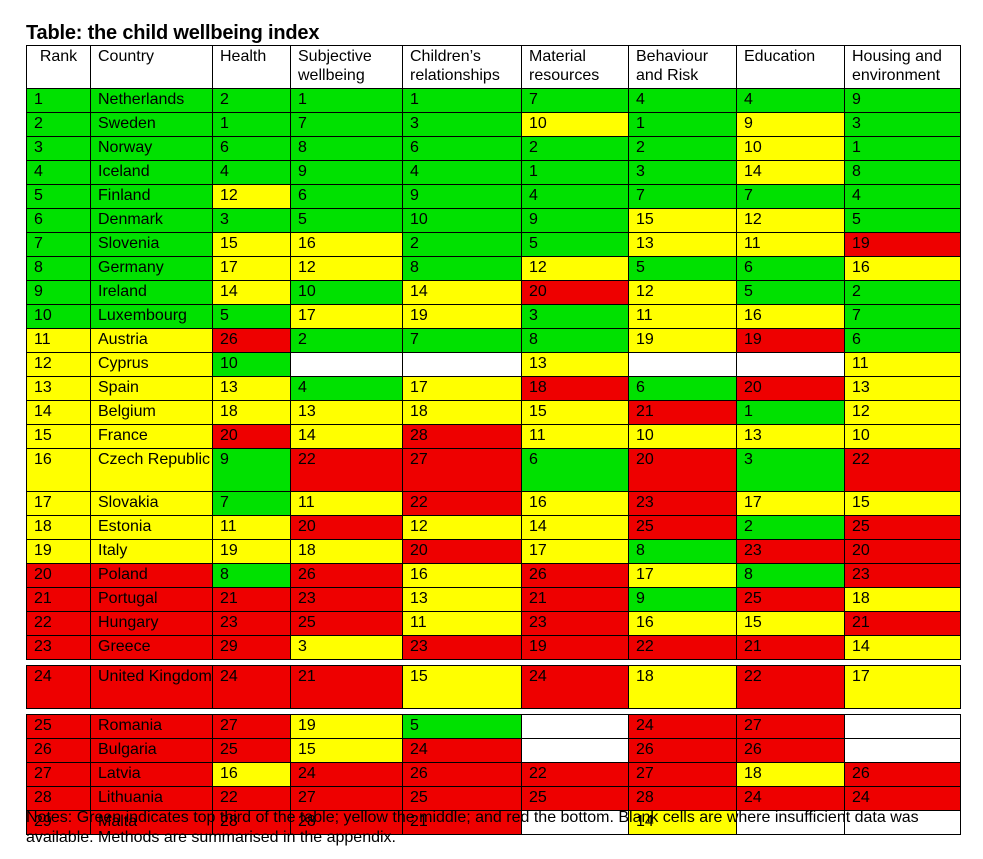 This screenshot has height=859, width=983. Describe the element at coordinates (346, 623) in the screenshot. I see `subjective-wellbeing-cell: 25` at that location.